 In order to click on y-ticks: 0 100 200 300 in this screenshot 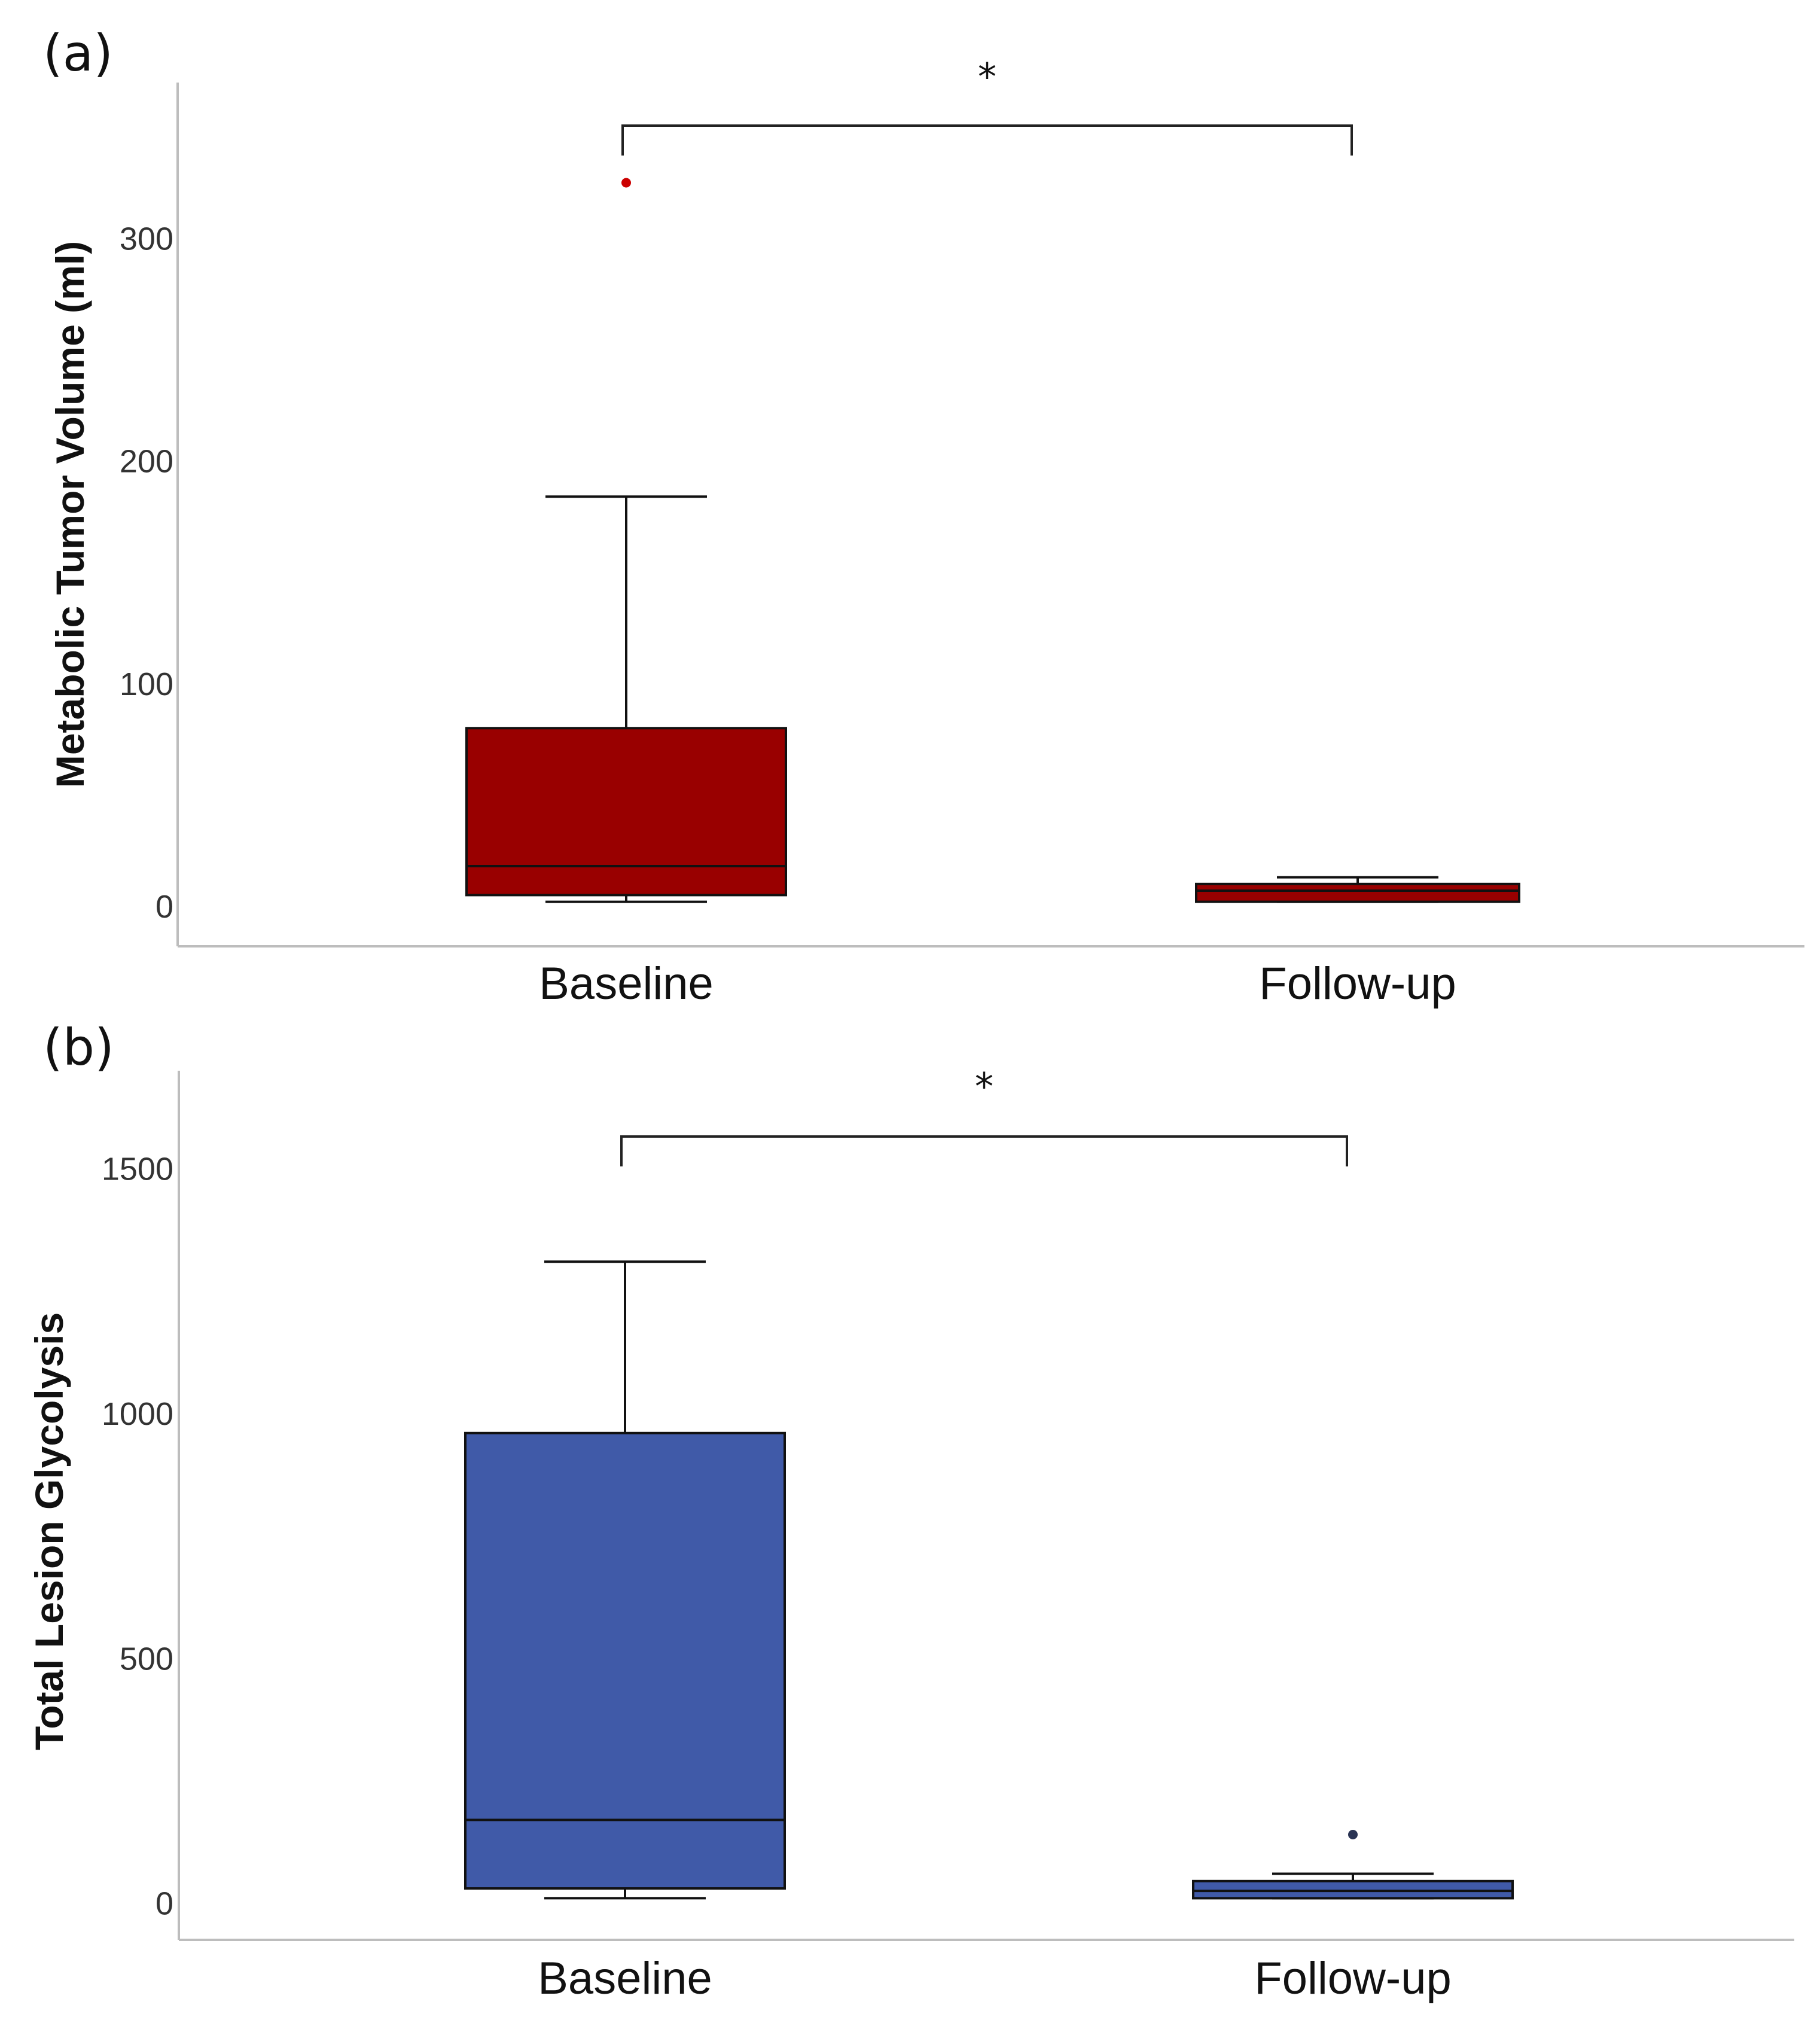, I will do `click(146, 573)`.